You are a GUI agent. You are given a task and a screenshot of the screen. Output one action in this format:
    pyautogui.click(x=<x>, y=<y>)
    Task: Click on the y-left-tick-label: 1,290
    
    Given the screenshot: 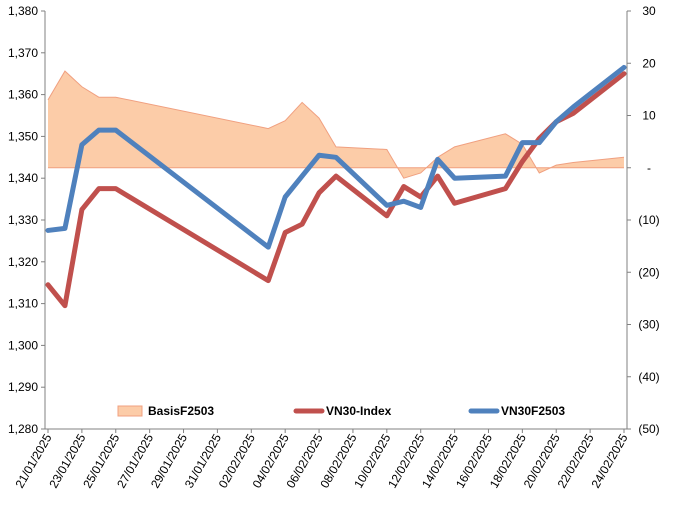 What is the action you would take?
    pyautogui.click(x=23, y=387)
    